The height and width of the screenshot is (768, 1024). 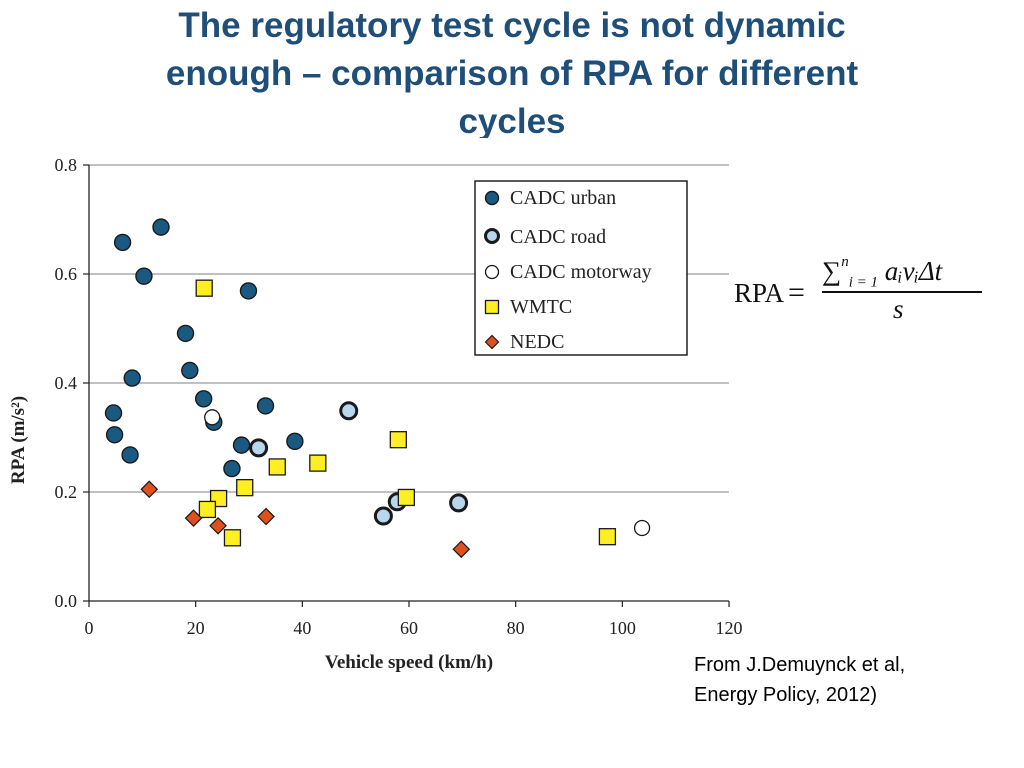 What do you see at coordinates (832, 271) in the screenshot?
I see `sum-symbol: ∑` at bounding box center [832, 271].